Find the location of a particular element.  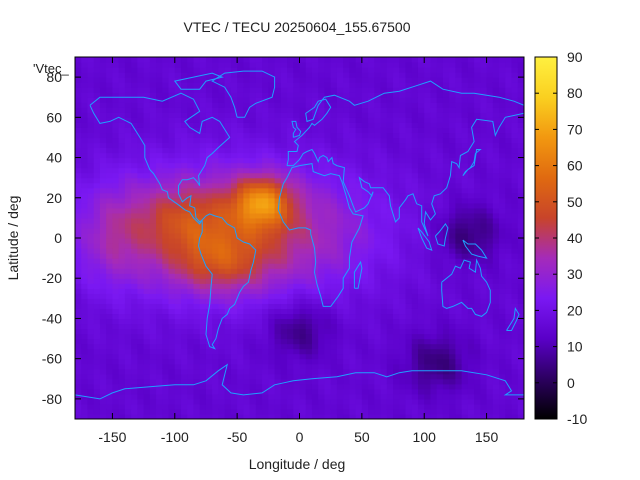

colorbar-tick-label: 0 is located at coordinates (571, 383).